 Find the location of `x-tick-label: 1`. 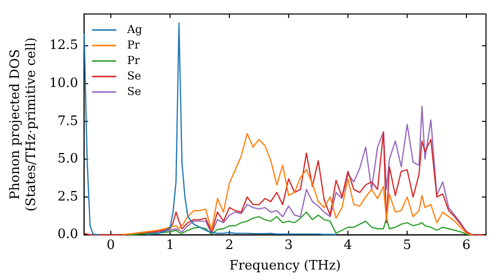

x-tick-label: 1 is located at coordinates (170, 245).